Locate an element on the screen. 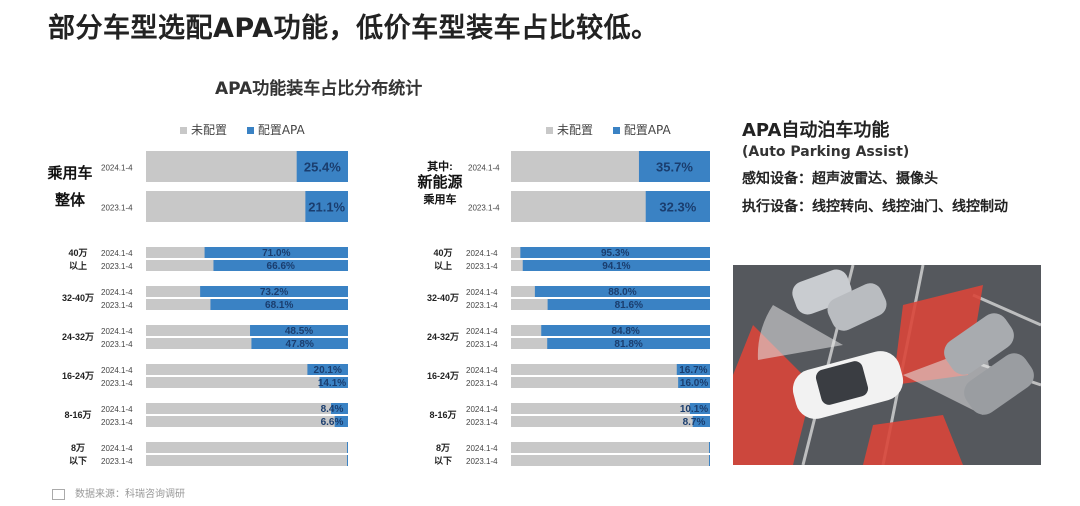  value-label: 14.1% is located at coordinates (332, 383).